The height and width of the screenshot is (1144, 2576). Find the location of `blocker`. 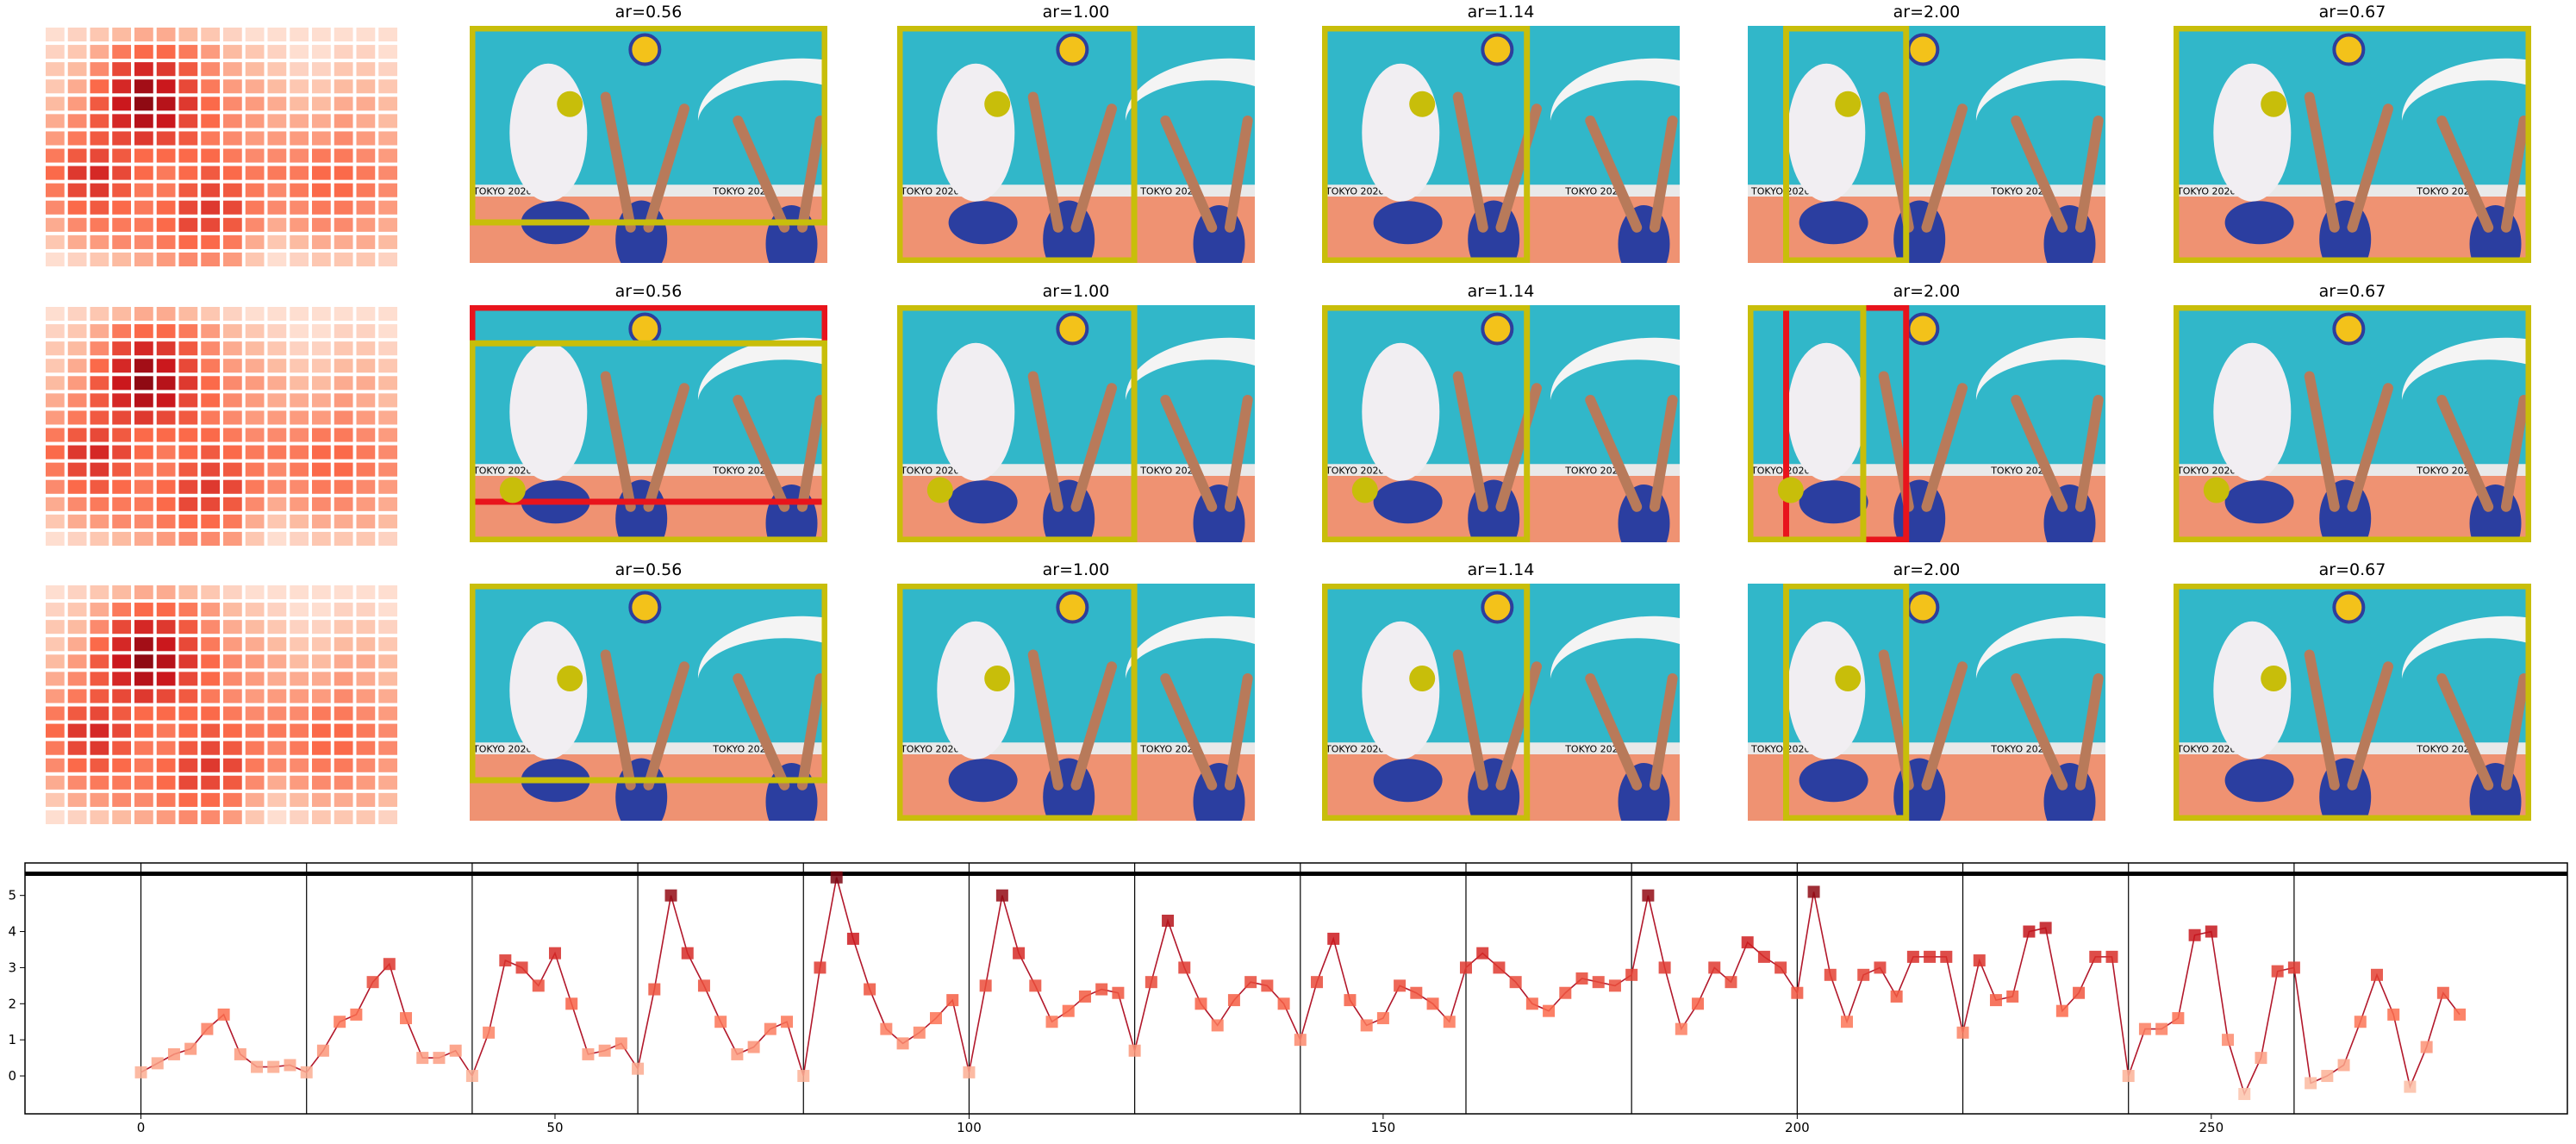

blocker is located at coordinates (2069, 792).